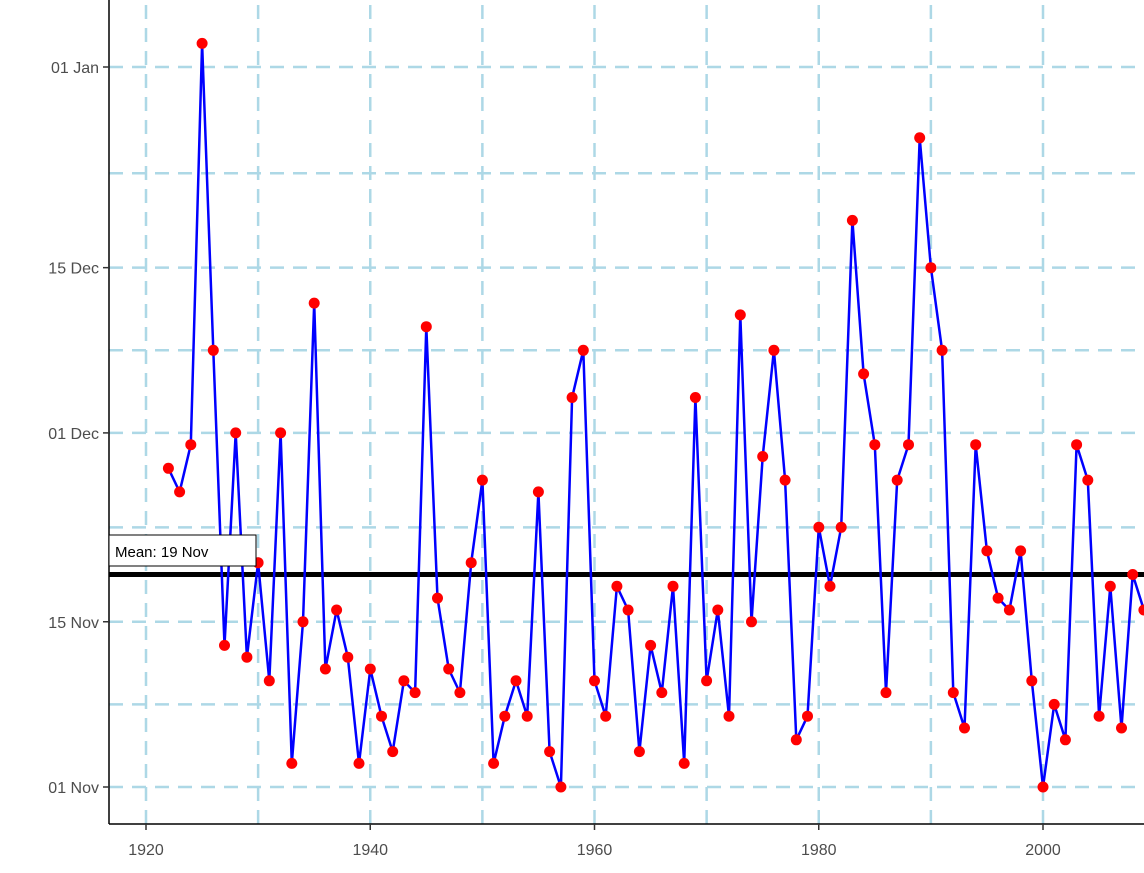  I want to click on mean-label-box, so click(182, 550).